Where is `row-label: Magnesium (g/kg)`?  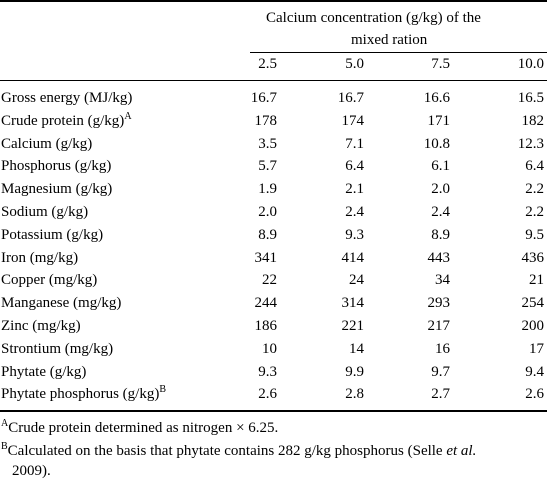 row-label: Magnesium (g/kg) is located at coordinates (56, 189).